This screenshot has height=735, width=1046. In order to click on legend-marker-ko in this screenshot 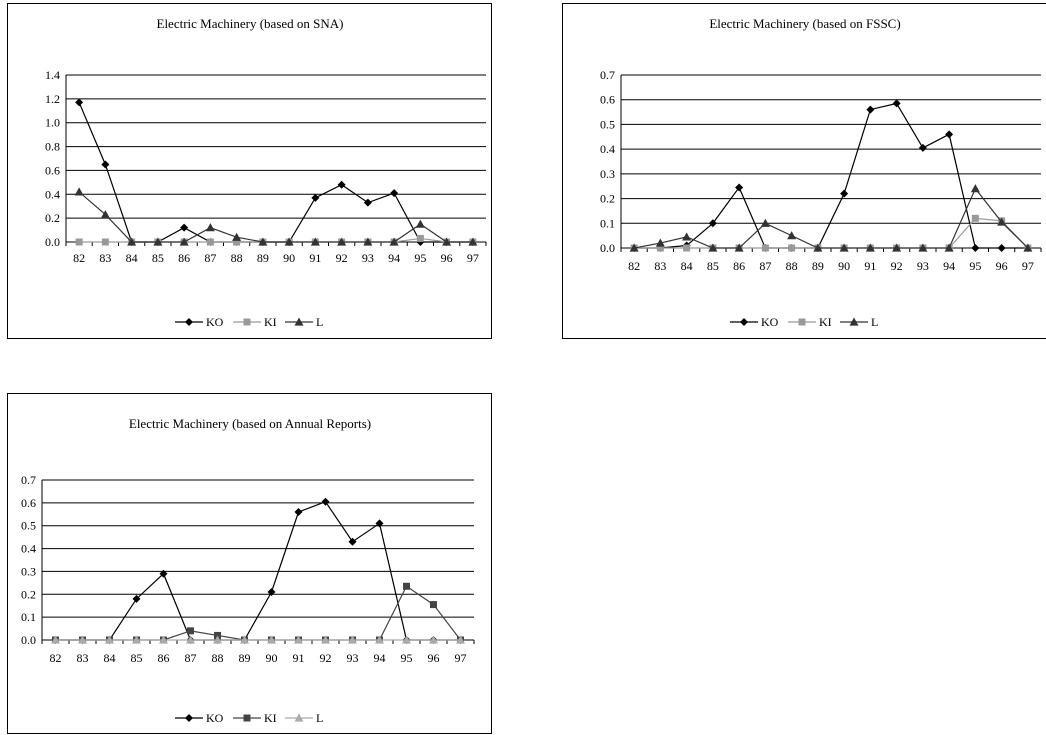, I will do `click(744, 322)`.